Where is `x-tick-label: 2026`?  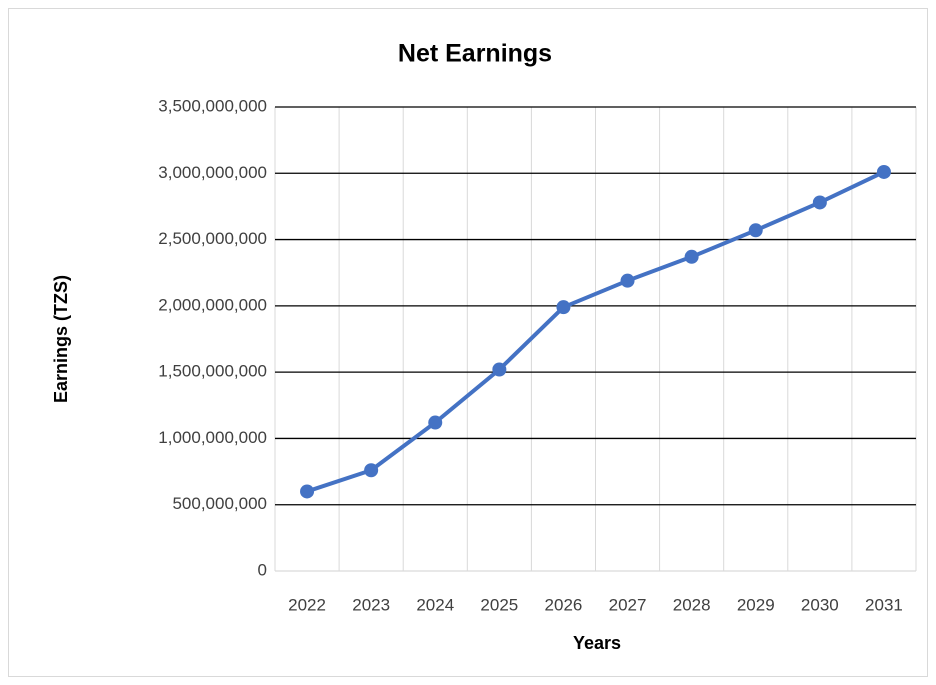
x-tick-label: 2026 is located at coordinates (564, 604).